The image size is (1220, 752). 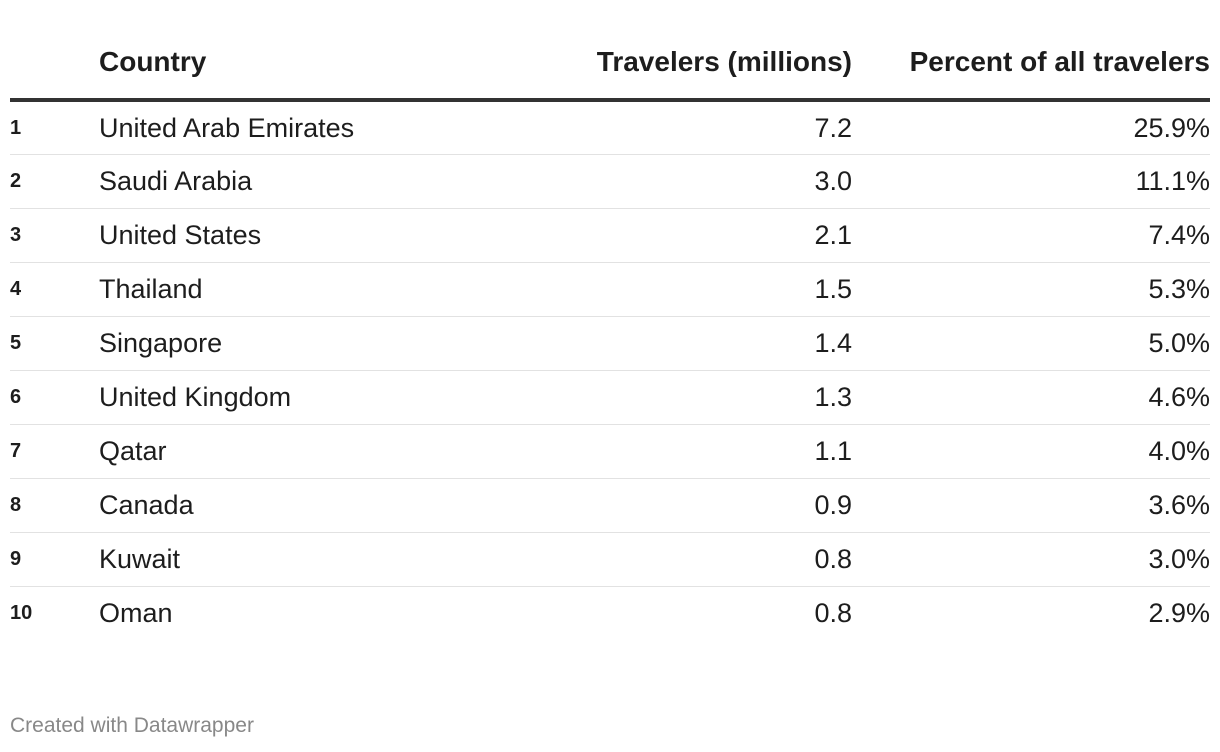 I want to click on percent-cell: 7.4%, so click(x=1031, y=235).